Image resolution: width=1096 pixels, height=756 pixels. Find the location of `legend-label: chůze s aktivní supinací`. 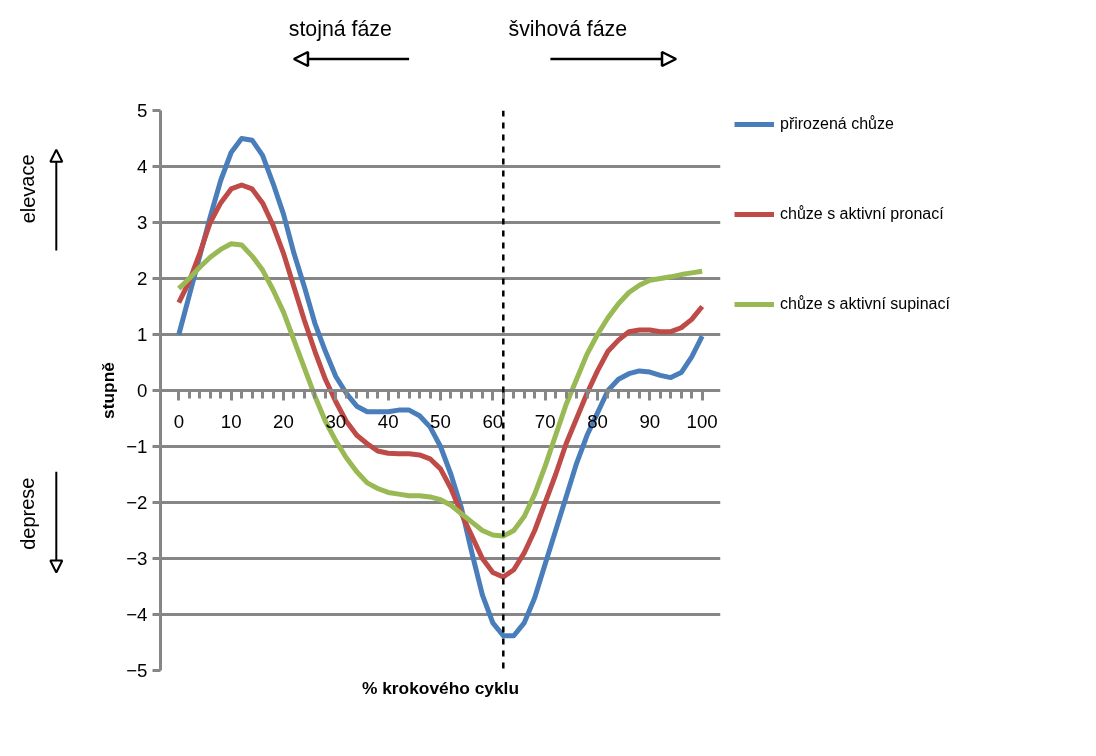

legend-label: chůze s aktivní supinací is located at coordinates (865, 304).